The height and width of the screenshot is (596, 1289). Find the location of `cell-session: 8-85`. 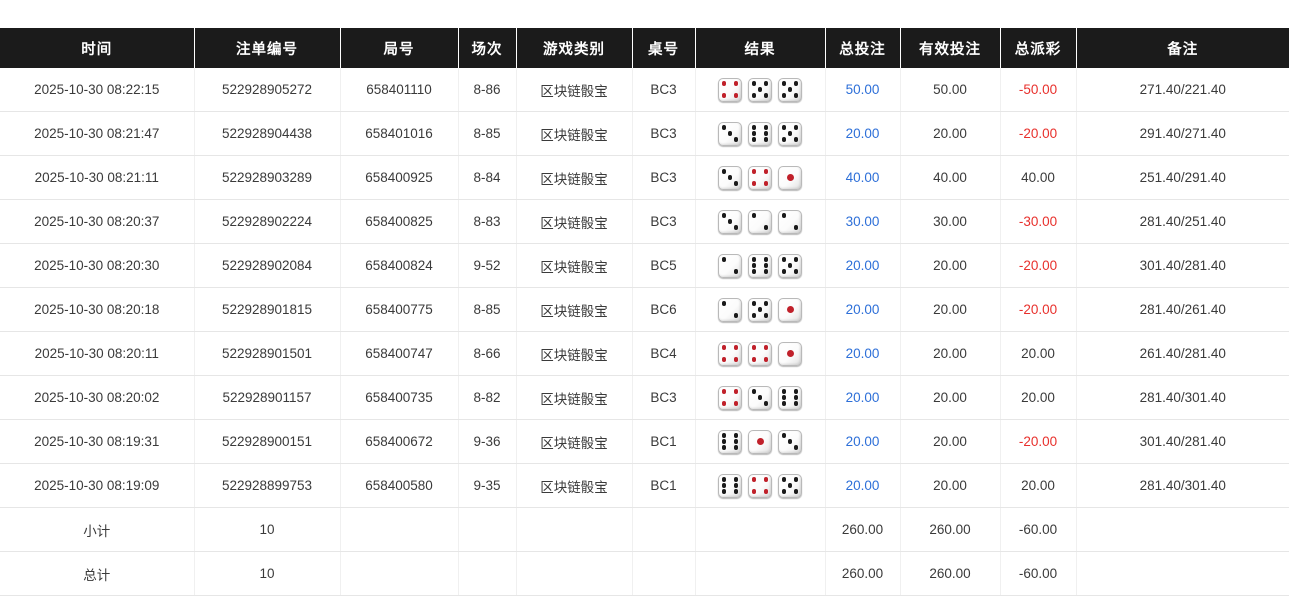

cell-session: 8-85 is located at coordinates (487, 133).